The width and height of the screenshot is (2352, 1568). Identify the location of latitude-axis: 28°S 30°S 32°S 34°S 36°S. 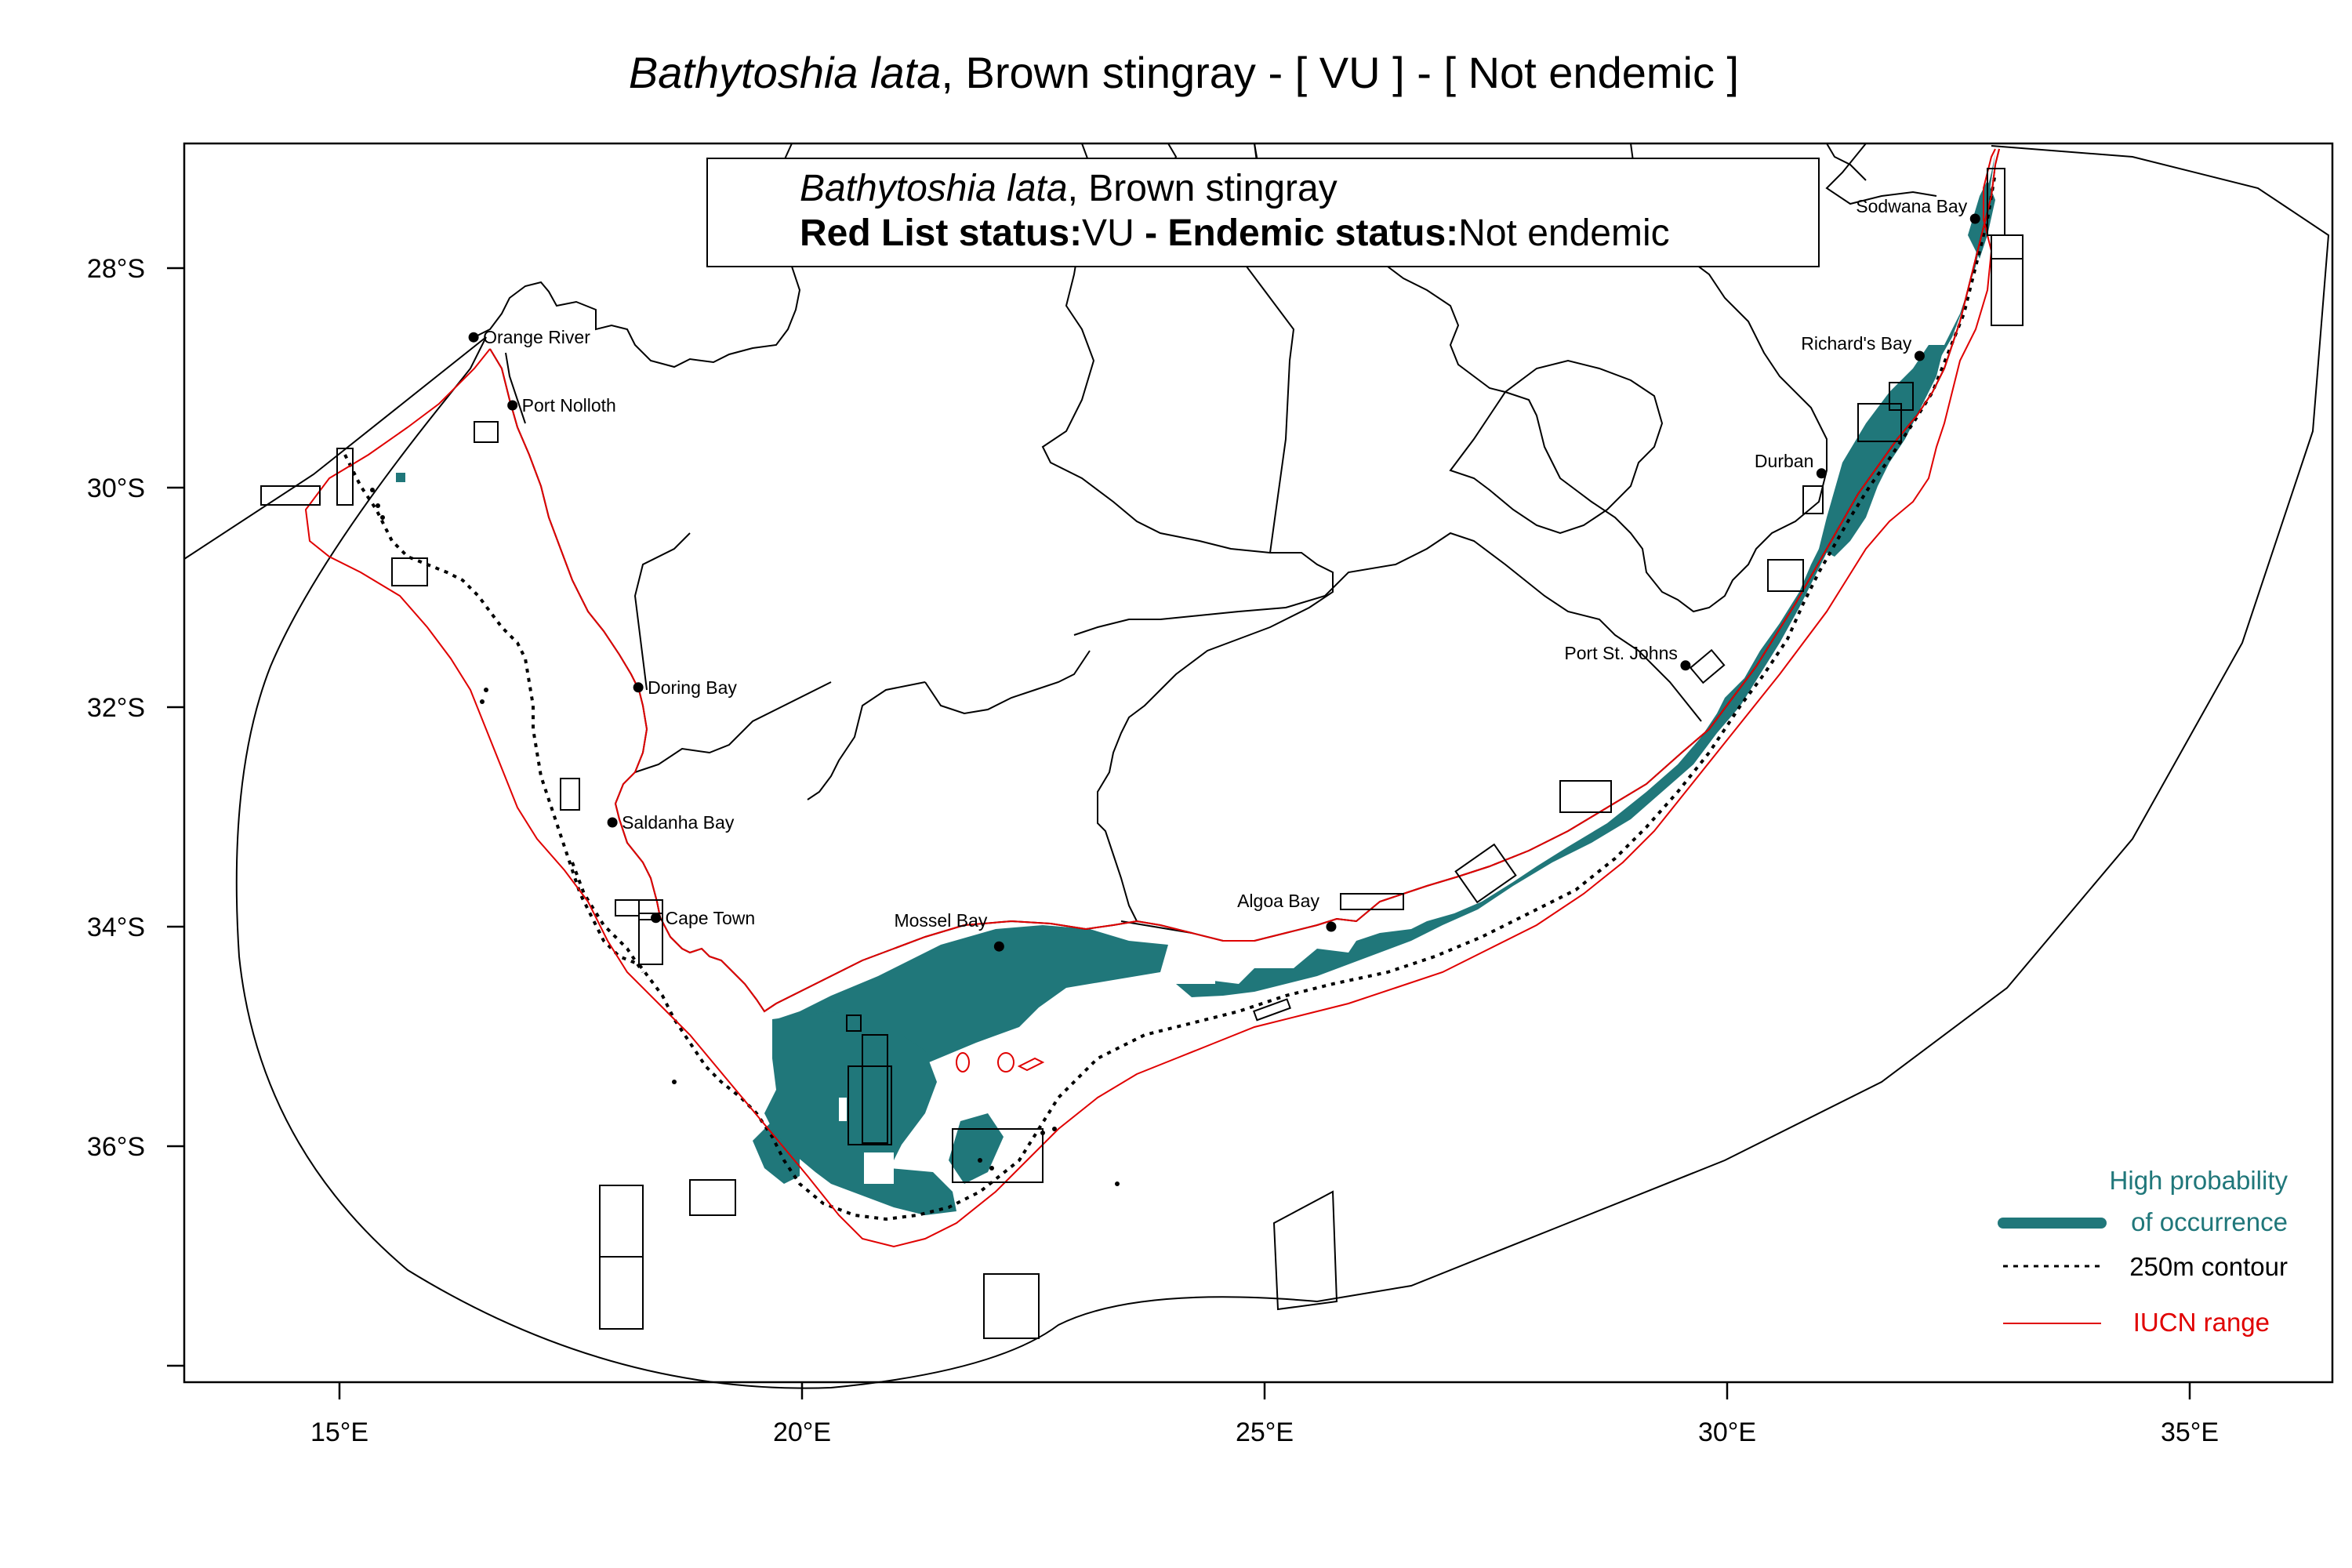
(135, 810).